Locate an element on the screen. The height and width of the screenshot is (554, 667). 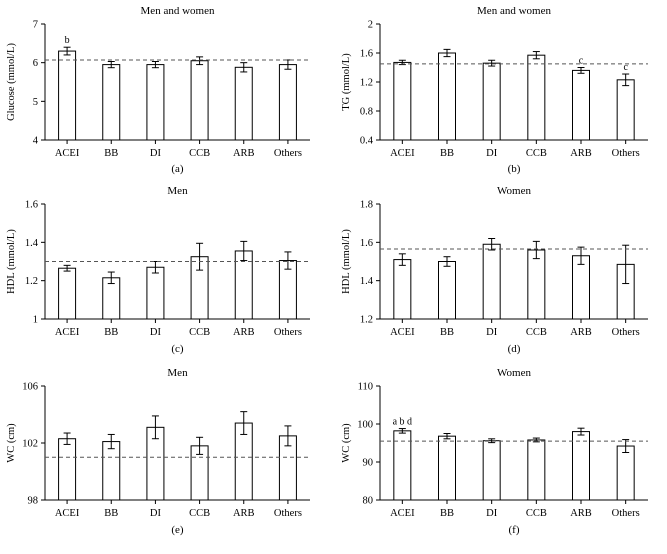
chart-title: Women is located at coordinates (514, 191).